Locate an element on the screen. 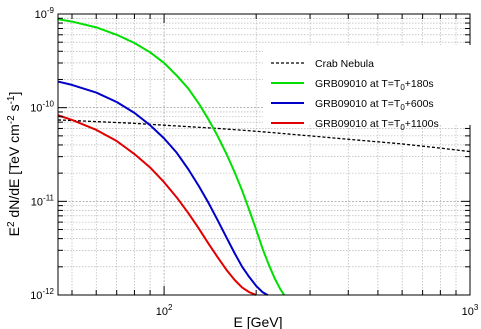 This screenshot has width=481, height=329. y-axis-label-part: s is located at coordinates (14, 109).